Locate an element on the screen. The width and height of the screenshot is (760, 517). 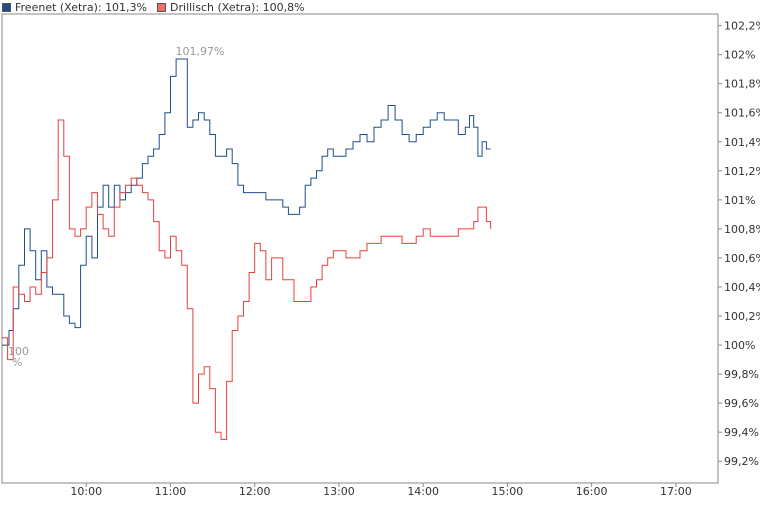
x-tick-label: 10:00 is located at coordinates (86, 491).